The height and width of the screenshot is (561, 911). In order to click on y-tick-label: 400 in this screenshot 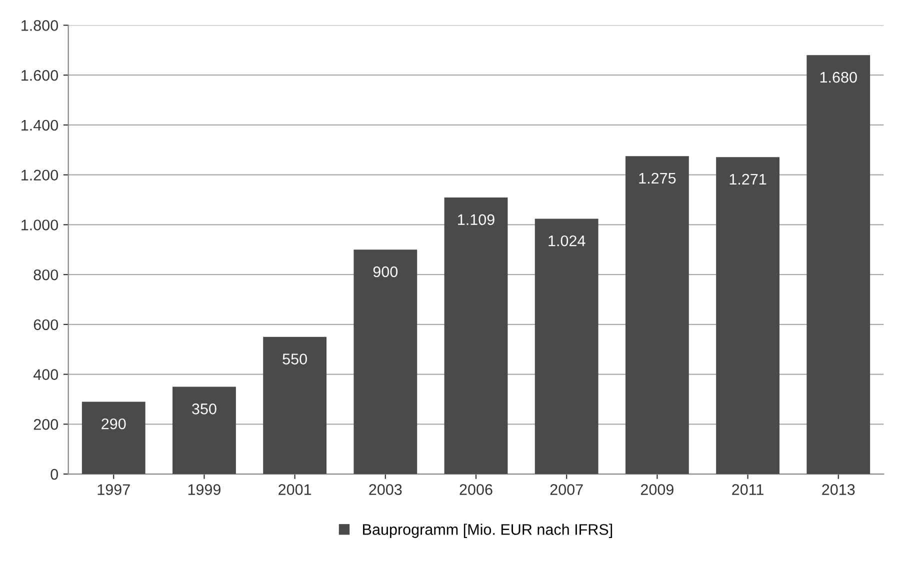, I will do `click(45, 374)`.